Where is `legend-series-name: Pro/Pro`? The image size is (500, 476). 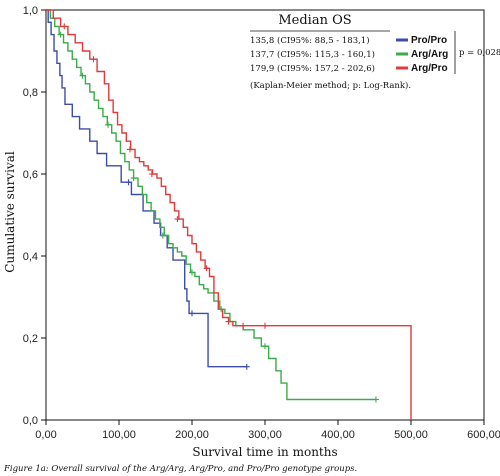
legend-series-name: Pro/Pro is located at coordinates (429, 40).